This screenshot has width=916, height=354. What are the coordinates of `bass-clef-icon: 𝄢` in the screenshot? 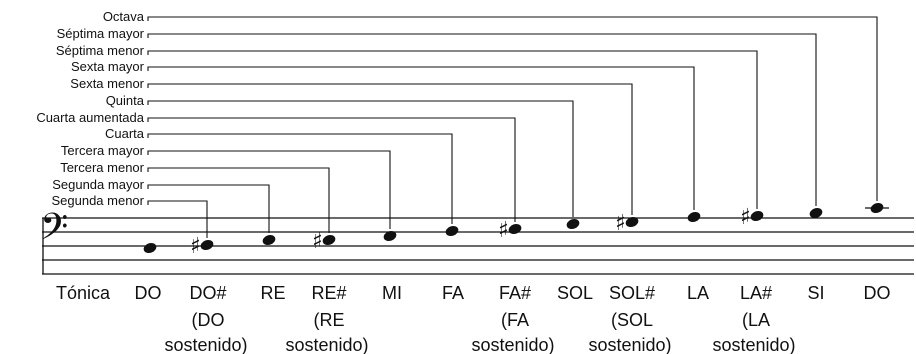 It's located at (54, 231).